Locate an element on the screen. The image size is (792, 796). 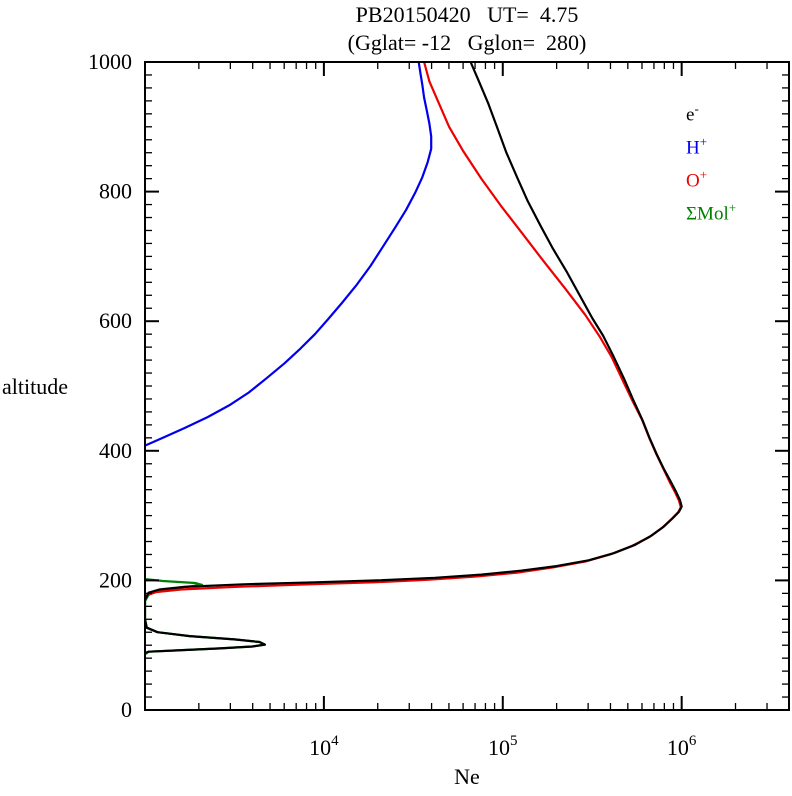
chart-subtitle: (Gglat= -12 Gglon= 280) is located at coordinates (467, 42).